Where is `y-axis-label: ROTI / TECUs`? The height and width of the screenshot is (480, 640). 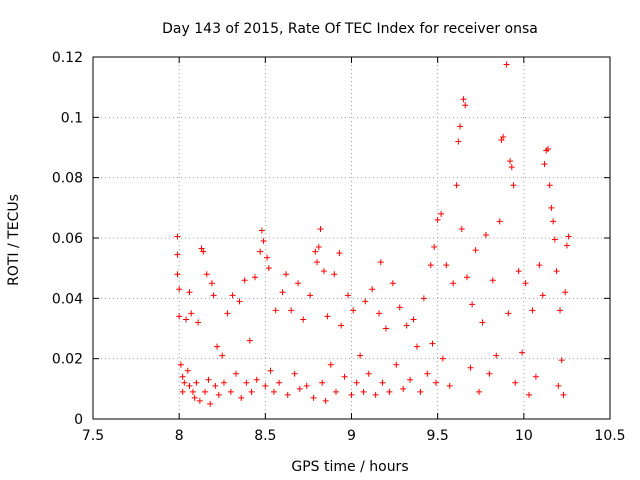
y-axis-label: ROTI / TECUs is located at coordinates (14, 240).